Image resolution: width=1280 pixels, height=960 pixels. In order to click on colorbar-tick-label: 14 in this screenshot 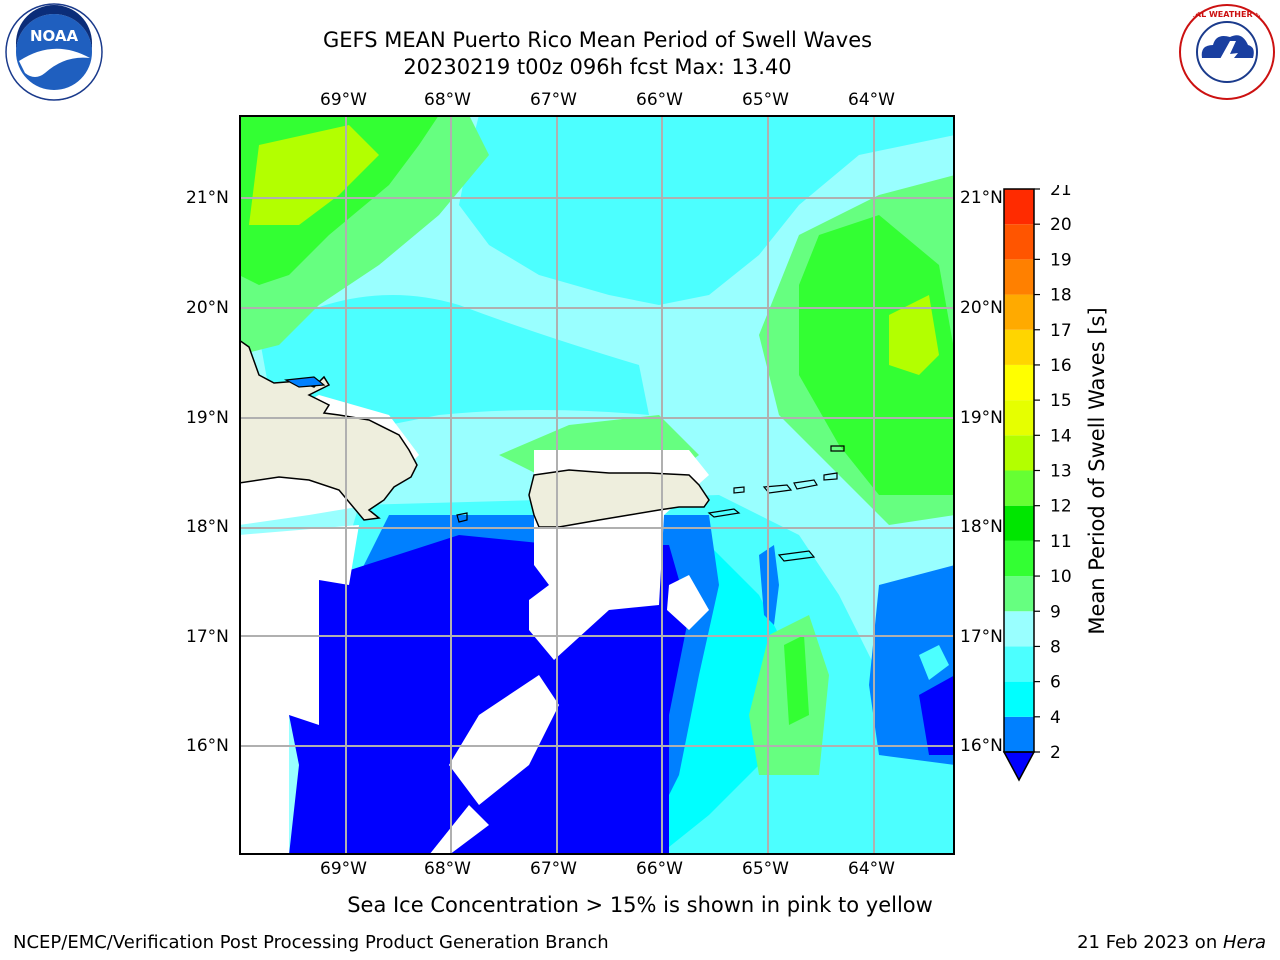, I will do `click(1061, 436)`.